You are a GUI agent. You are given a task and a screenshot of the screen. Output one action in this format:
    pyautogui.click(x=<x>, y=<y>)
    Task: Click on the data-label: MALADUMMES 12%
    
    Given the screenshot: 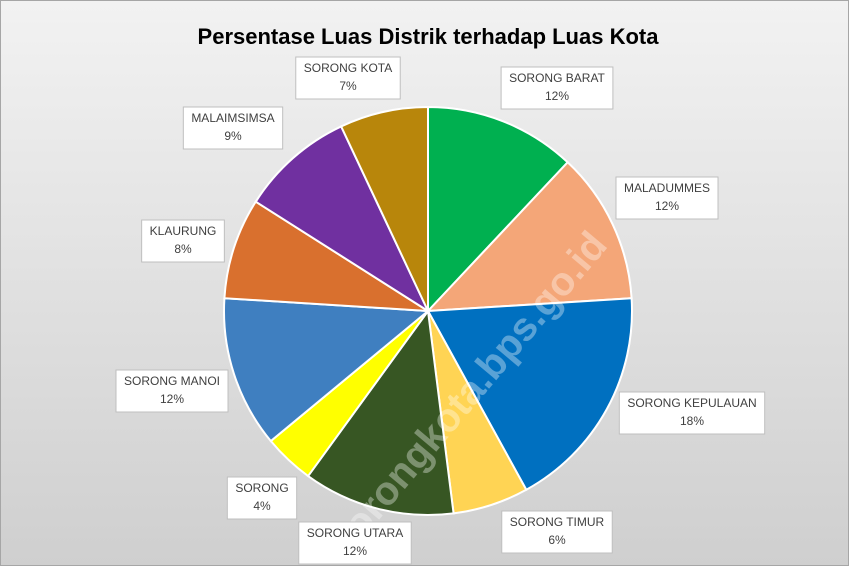 What is the action you would take?
    pyautogui.click(x=667, y=198)
    